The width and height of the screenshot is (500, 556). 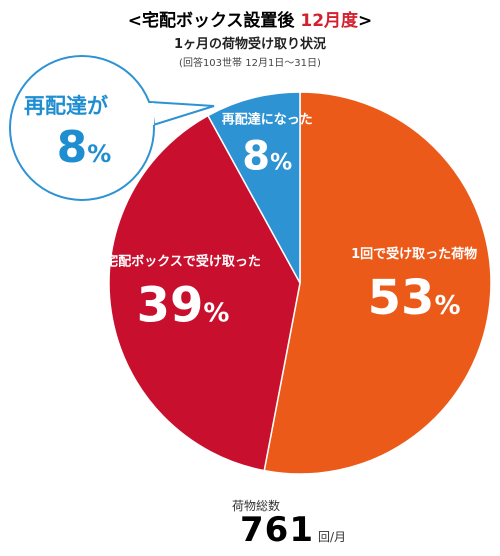 What do you see at coordinates (256, 506) in the screenshot?
I see `total-label: 荷物総数` at bounding box center [256, 506].